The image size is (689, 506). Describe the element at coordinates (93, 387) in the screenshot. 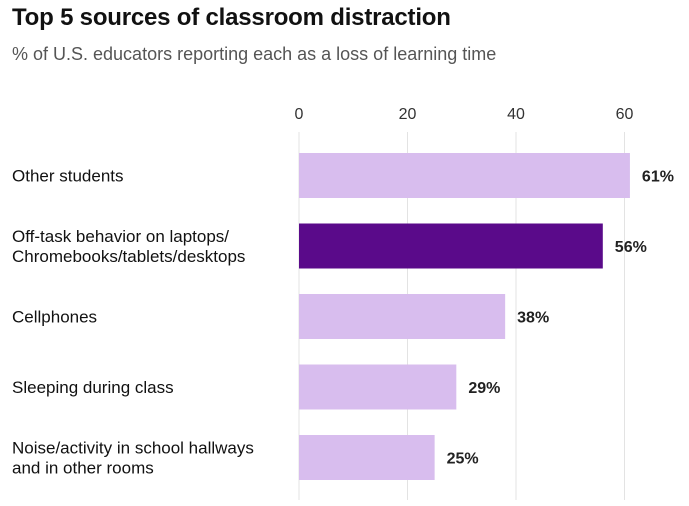

I see `category-label: Sleeping during class` at that location.